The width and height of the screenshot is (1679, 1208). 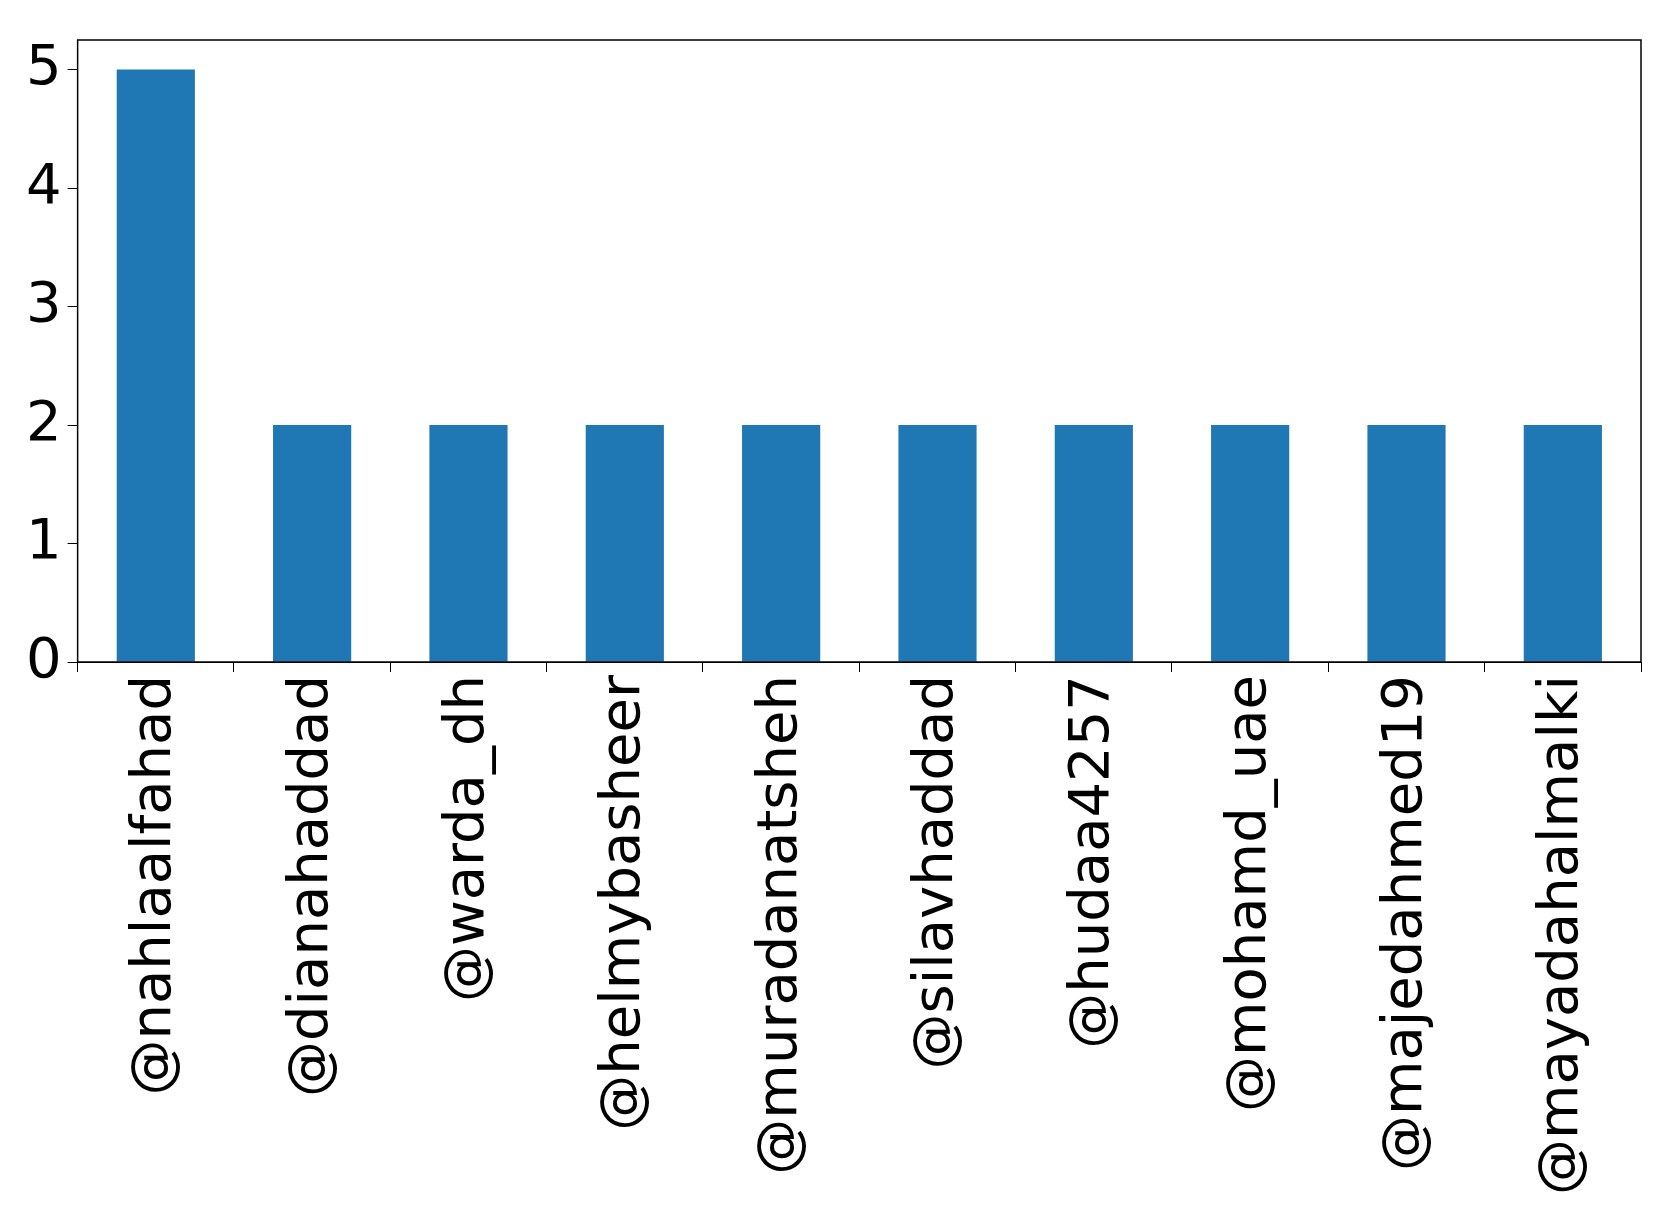 What do you see at coordinates (1558, 935) in the screenshot?
I see `x-tick-label: @mayadahalmalki` at bounding box center [1558, 935].